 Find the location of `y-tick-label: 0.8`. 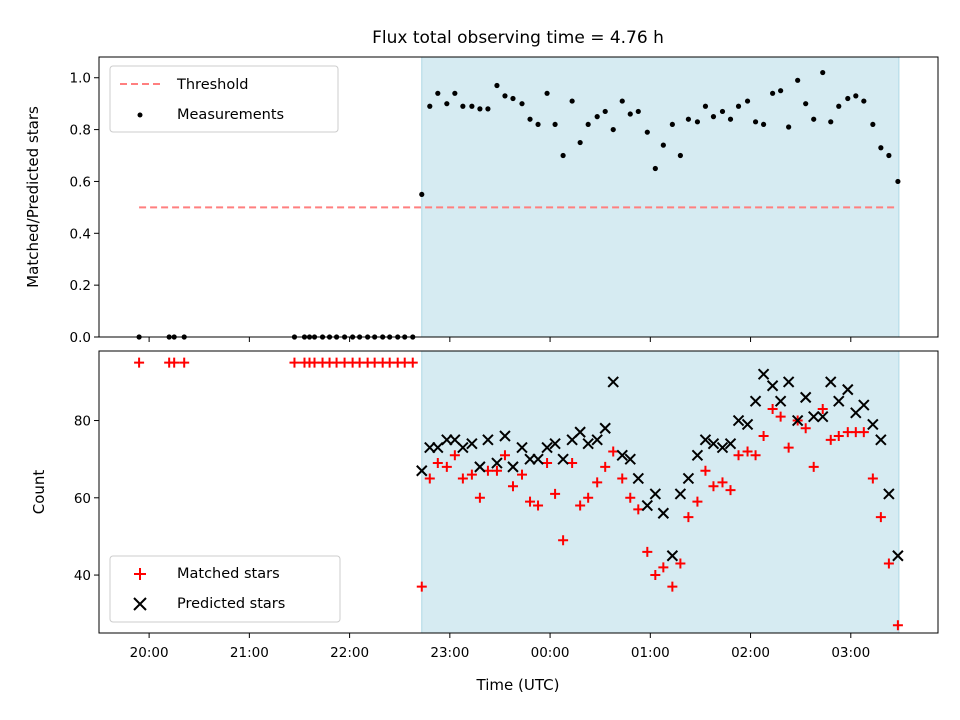

y-tick-label: 0.8 is located at coordinates (80, 131).